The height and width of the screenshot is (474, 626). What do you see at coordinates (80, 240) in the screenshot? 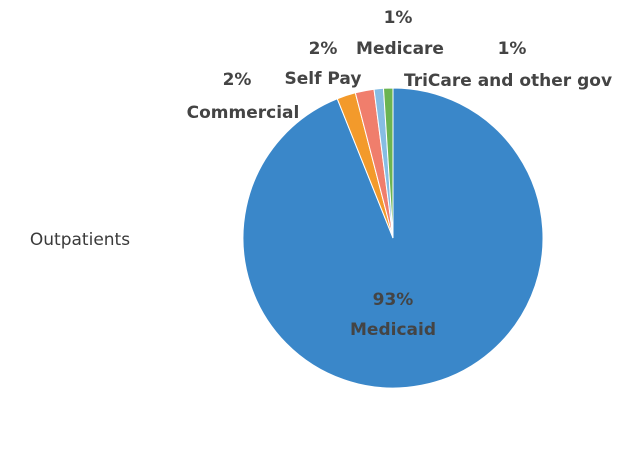
I see `chart-title: Outpatients` at bounding box center [80, 240].